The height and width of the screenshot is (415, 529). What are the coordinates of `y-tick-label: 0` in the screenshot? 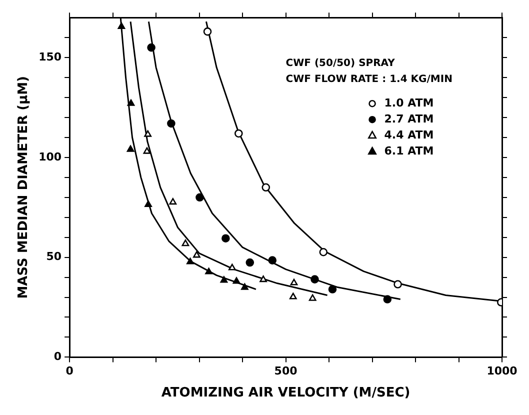 It's located at (58, 357).